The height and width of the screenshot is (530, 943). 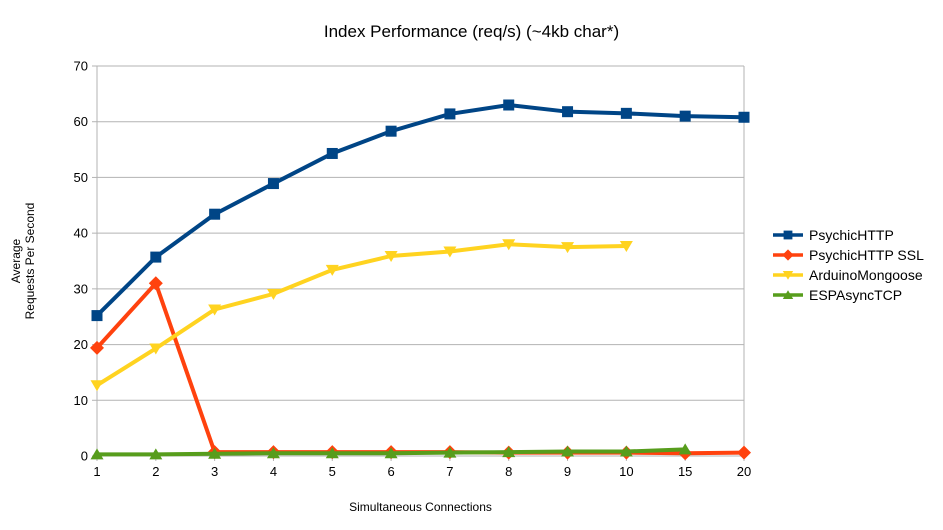 I want to click on y-tick-label: 10, so click(x=81, y=400).